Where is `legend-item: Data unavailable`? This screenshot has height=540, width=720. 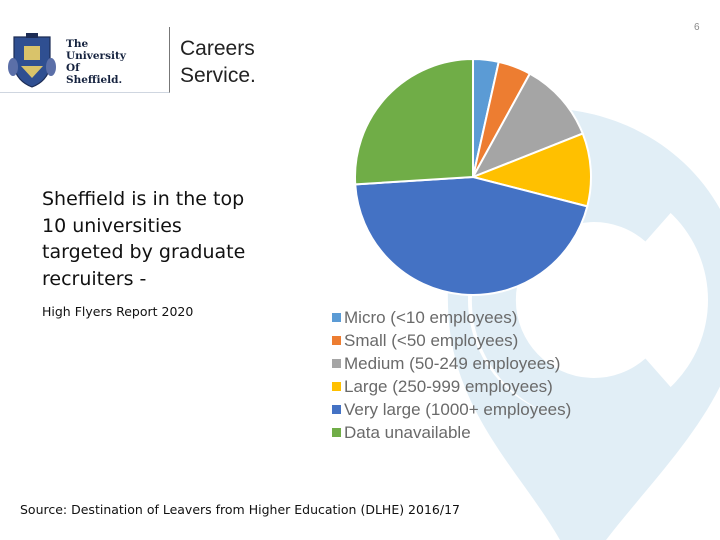 legend-item: Data unavailable is located at coordinates (451, 432).